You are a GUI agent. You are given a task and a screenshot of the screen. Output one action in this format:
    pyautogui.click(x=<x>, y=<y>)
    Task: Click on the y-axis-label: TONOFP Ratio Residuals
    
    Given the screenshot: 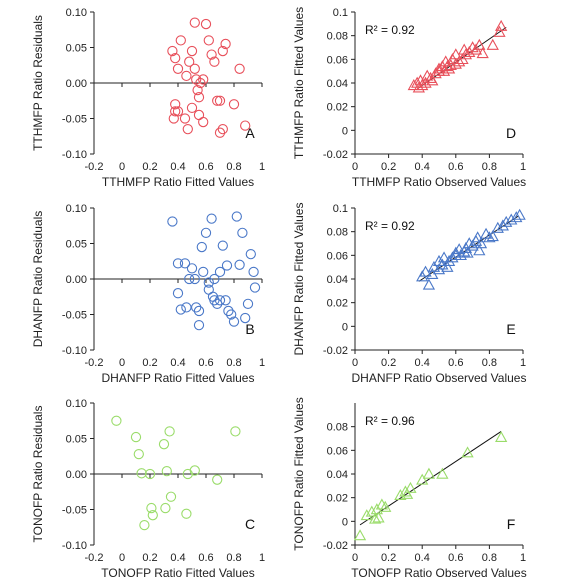 What is the action you would take?
    pyautogui.click(x=38, y=474)
    